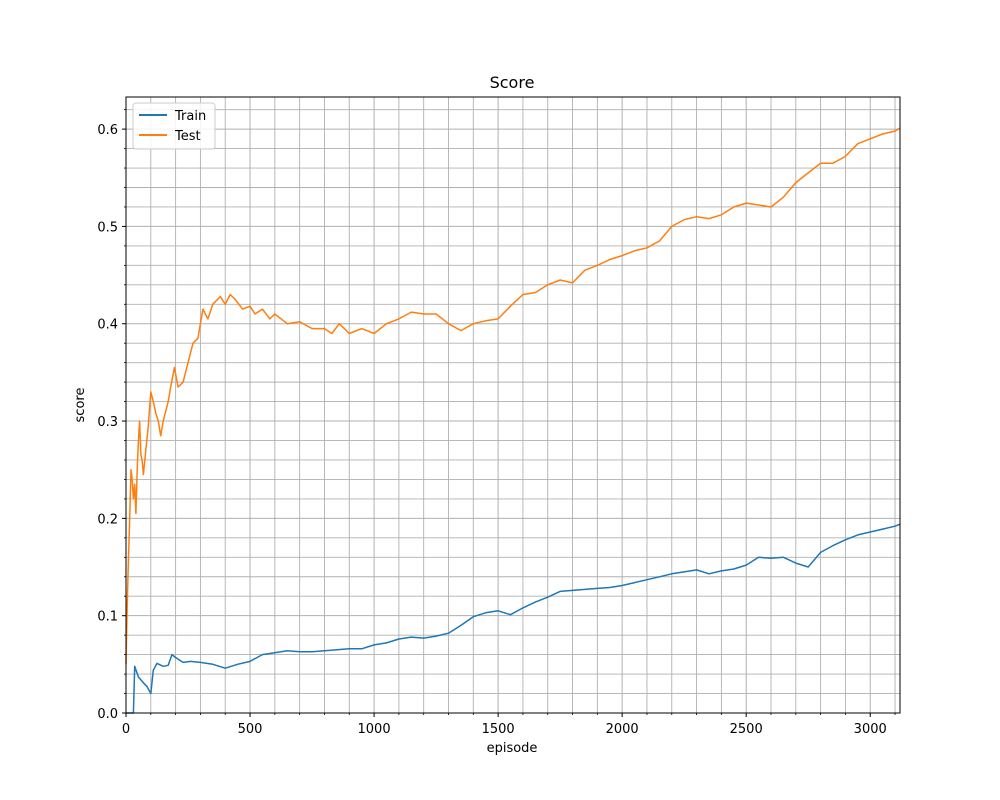 This screenshot has height=800, width=1000. What do you see at coordinates (107, 130) in the screenshot?
I see `y-tick-label: 0.6` at bounding box center [107, 130].